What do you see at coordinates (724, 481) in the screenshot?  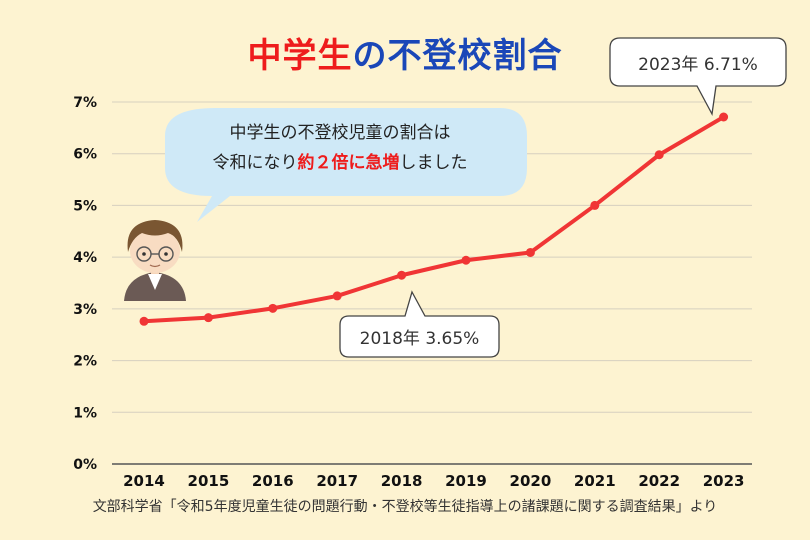 I see `x-tick-label: 2023` at bounding box center [724, 481].